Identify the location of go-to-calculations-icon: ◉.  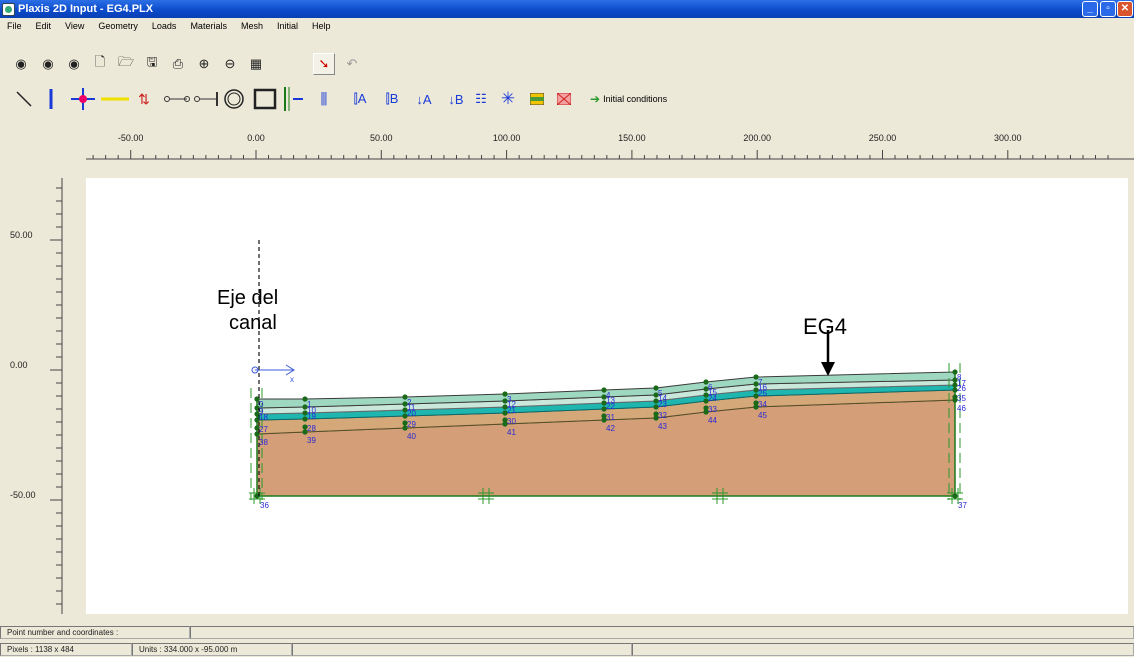
(48, 63).